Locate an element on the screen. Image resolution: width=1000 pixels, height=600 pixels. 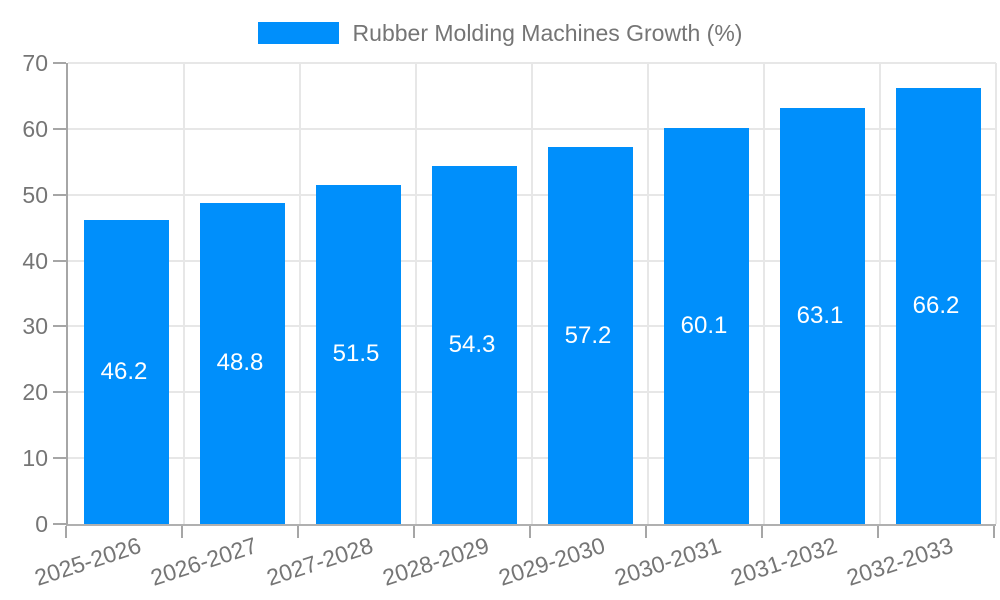
y-gridline is located at coordinates (532, 63).